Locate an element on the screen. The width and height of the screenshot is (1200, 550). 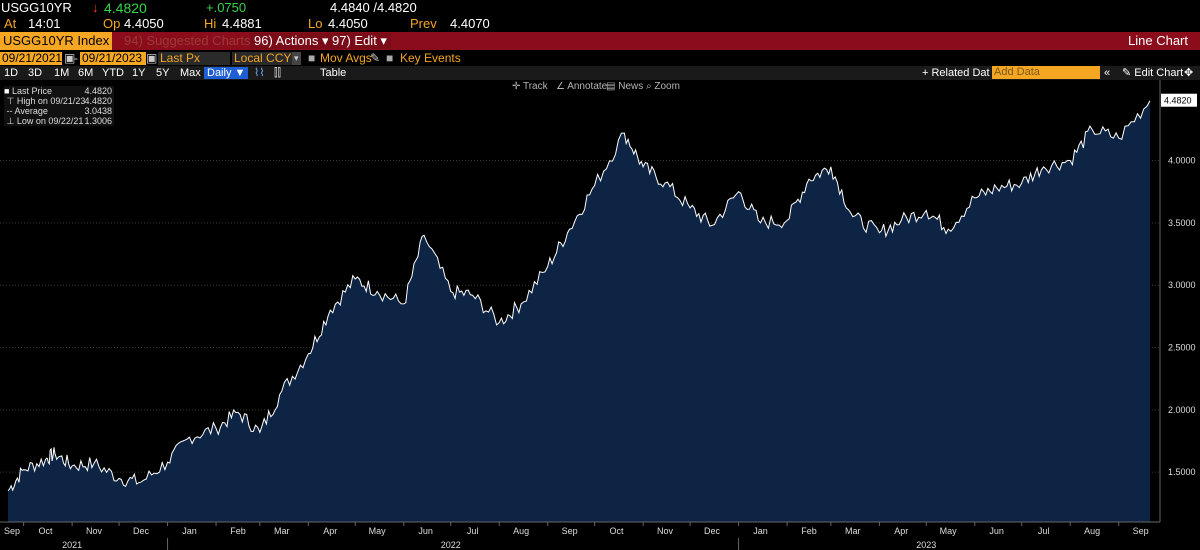
at-label: At is located at coordinates (10, 23).